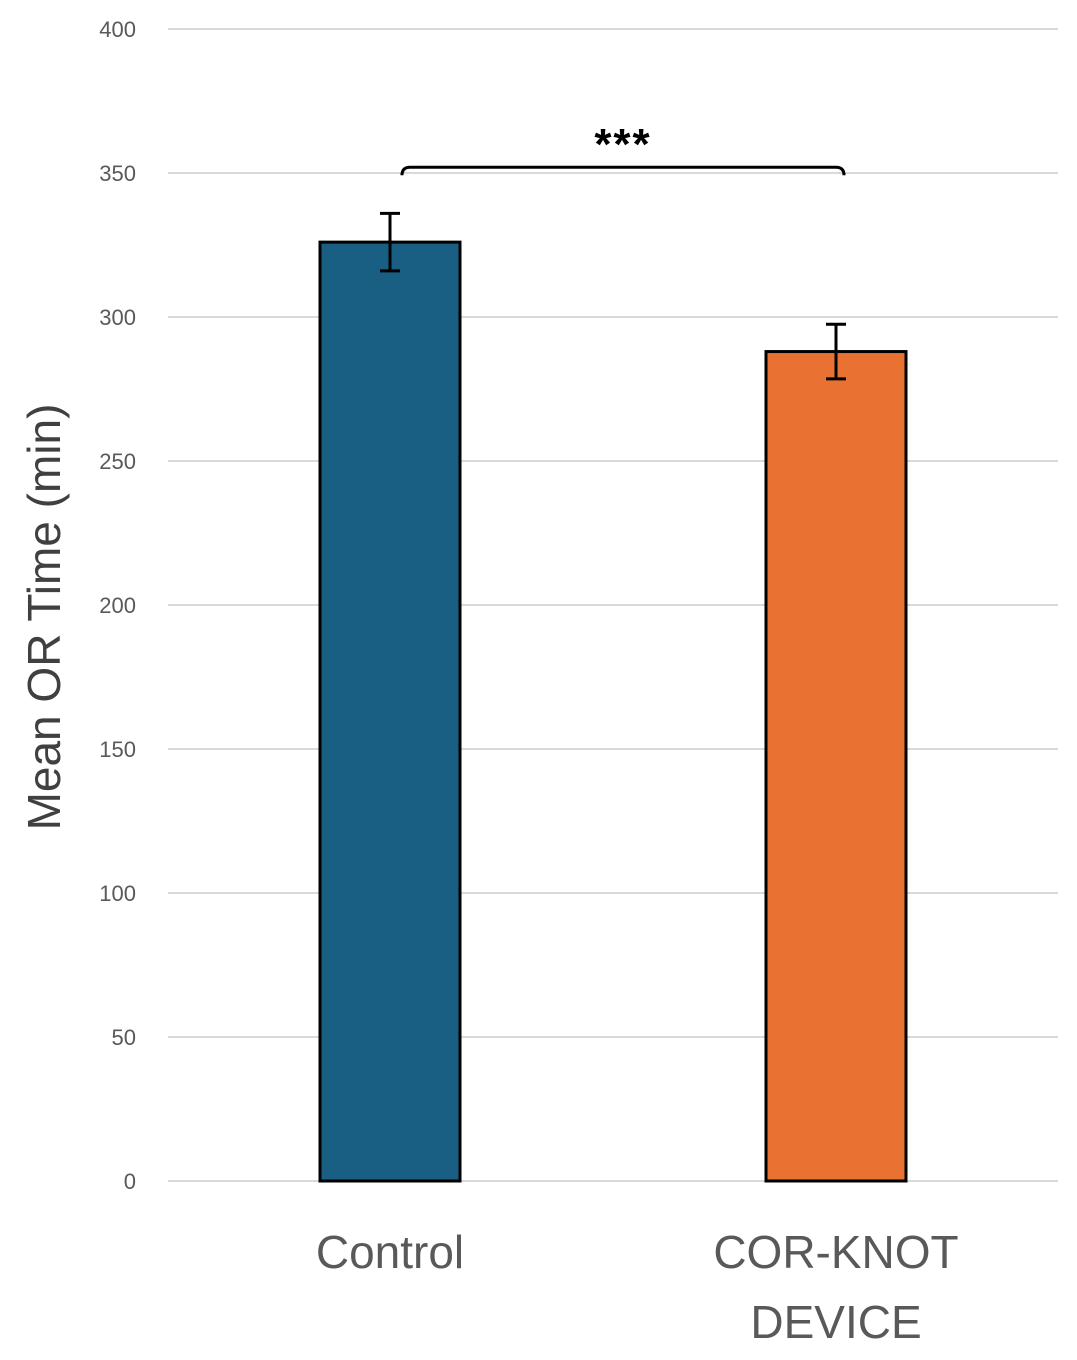  Describe the element at coordinates (117, 29) in the screenshot. I see `y-tick-label: 400` at that location.